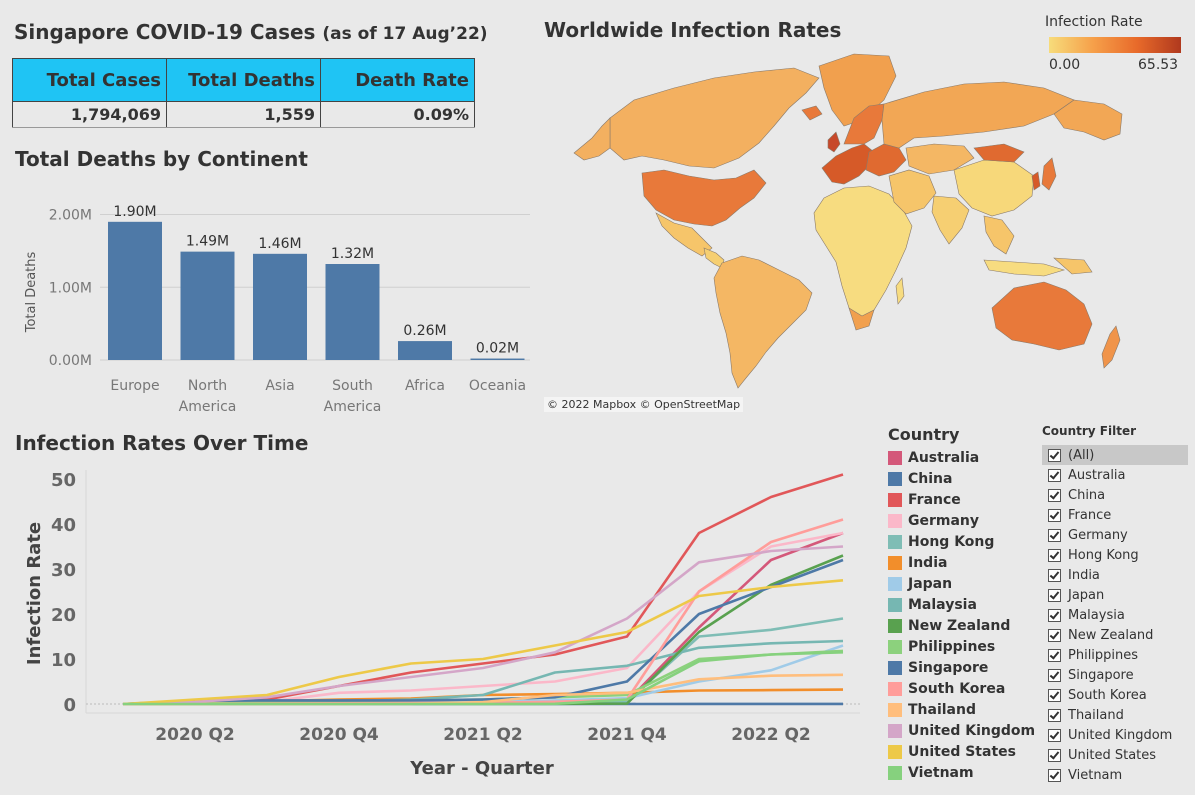 The width and height of the screenshot is (1195, 795). I want to click on legend-label: Japan, so click(930, 584).